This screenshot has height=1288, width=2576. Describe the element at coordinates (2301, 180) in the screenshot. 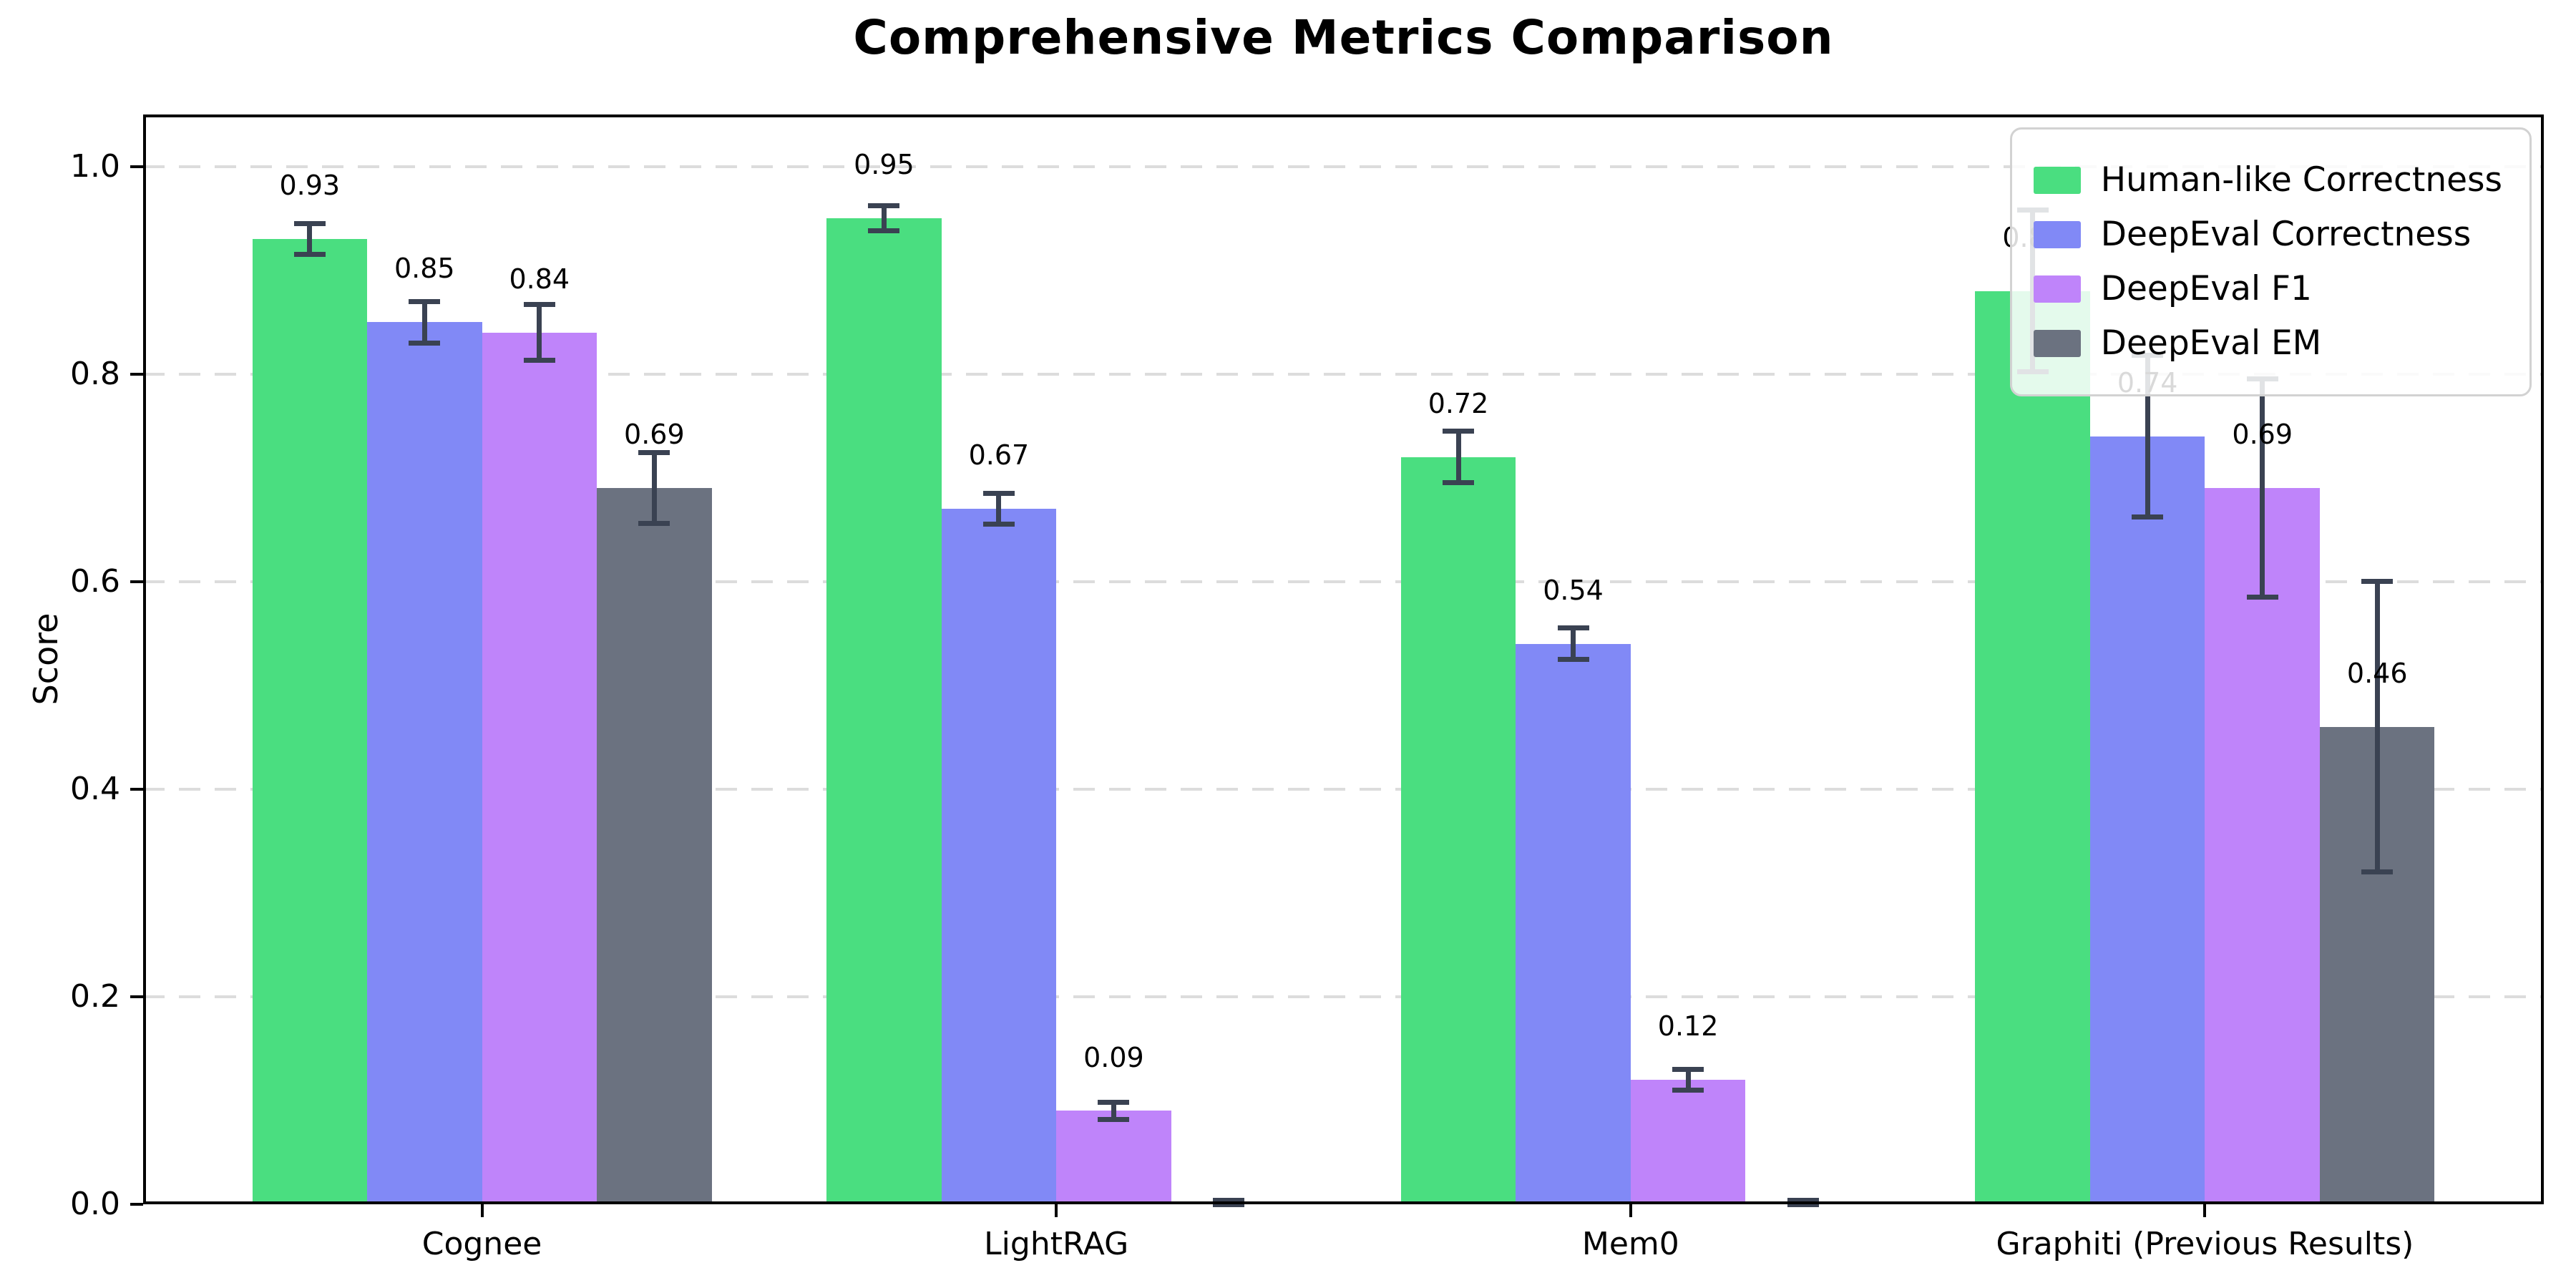

I see `legend-label: Human-like Correctness` at that location.